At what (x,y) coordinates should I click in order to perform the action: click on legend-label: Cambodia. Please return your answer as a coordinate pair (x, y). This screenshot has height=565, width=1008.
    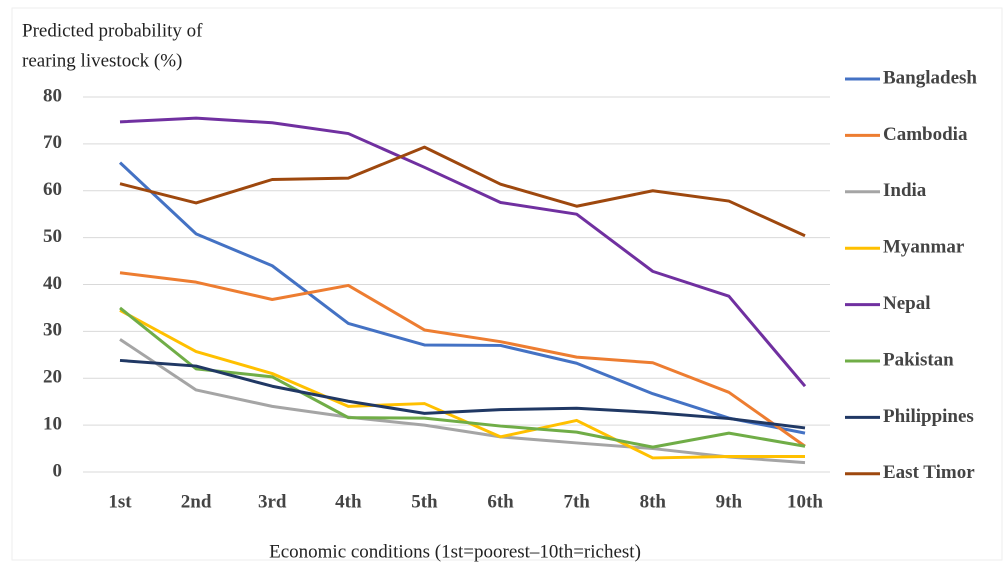
    Looking at the image, I should click on (925, 134).